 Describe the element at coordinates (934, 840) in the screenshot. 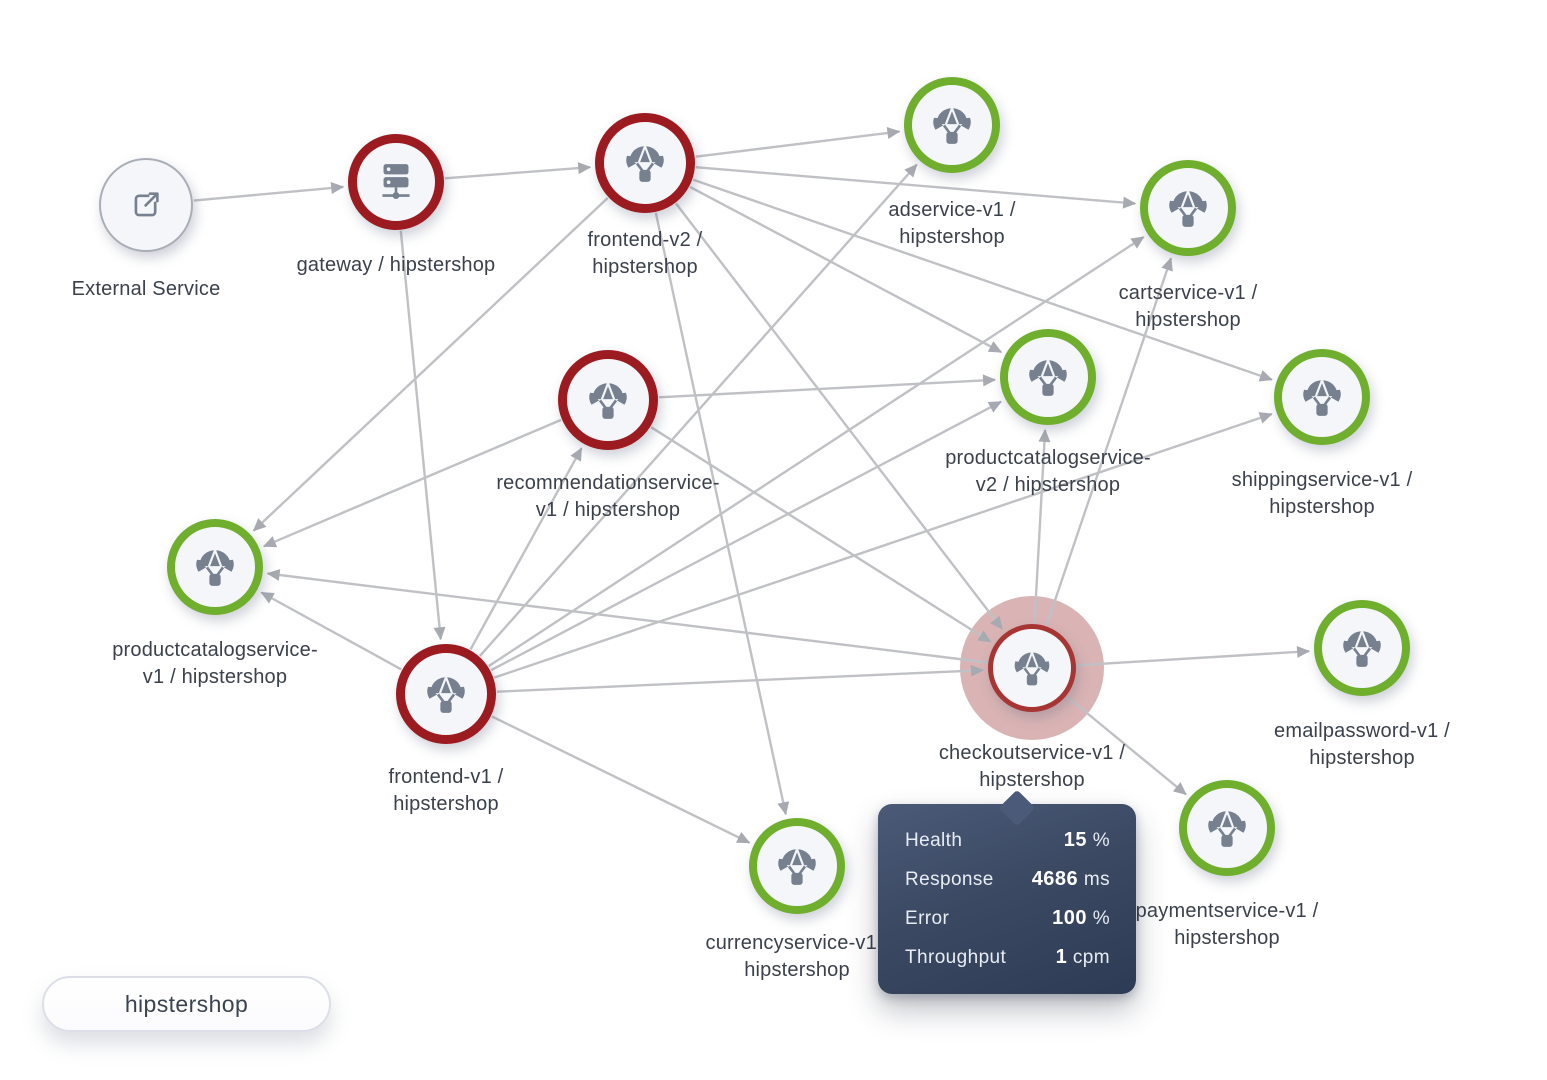

I see `tooltip-metric-label: Health` at that location.